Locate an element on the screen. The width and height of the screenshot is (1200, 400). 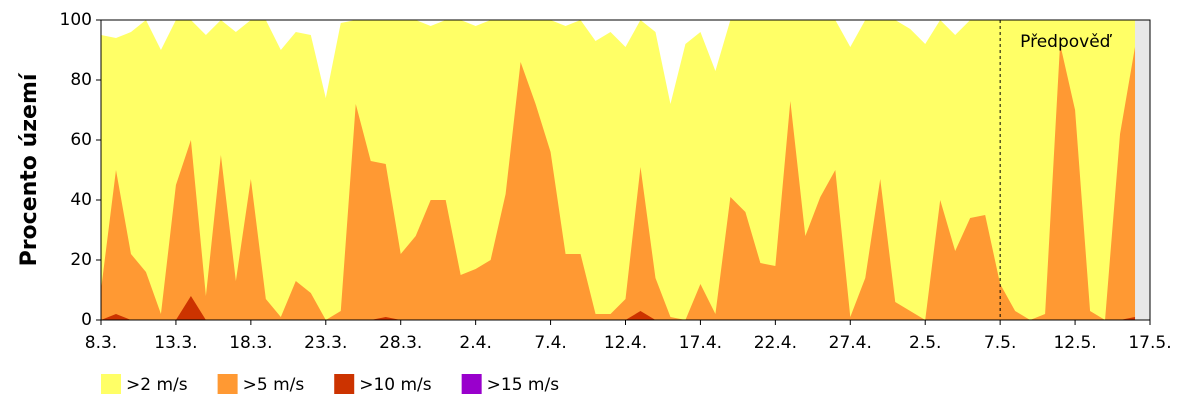
x-tick-label: 23.3. is located at coordinates (325, 343).